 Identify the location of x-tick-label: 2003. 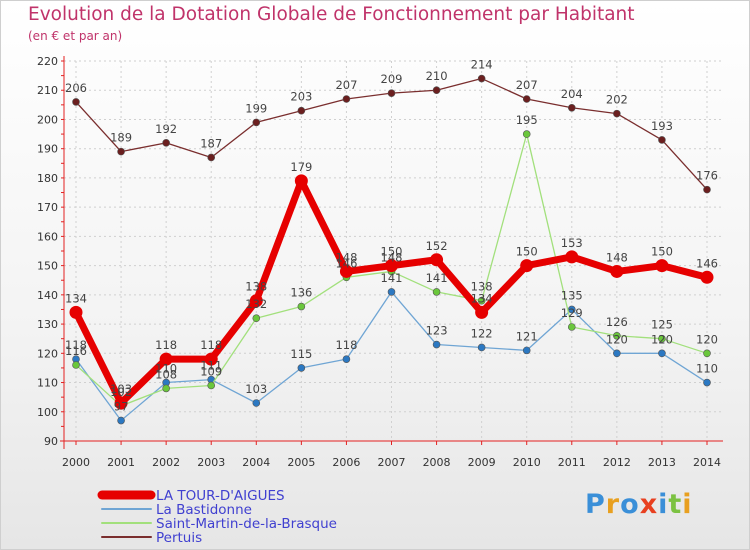
(211, 462).